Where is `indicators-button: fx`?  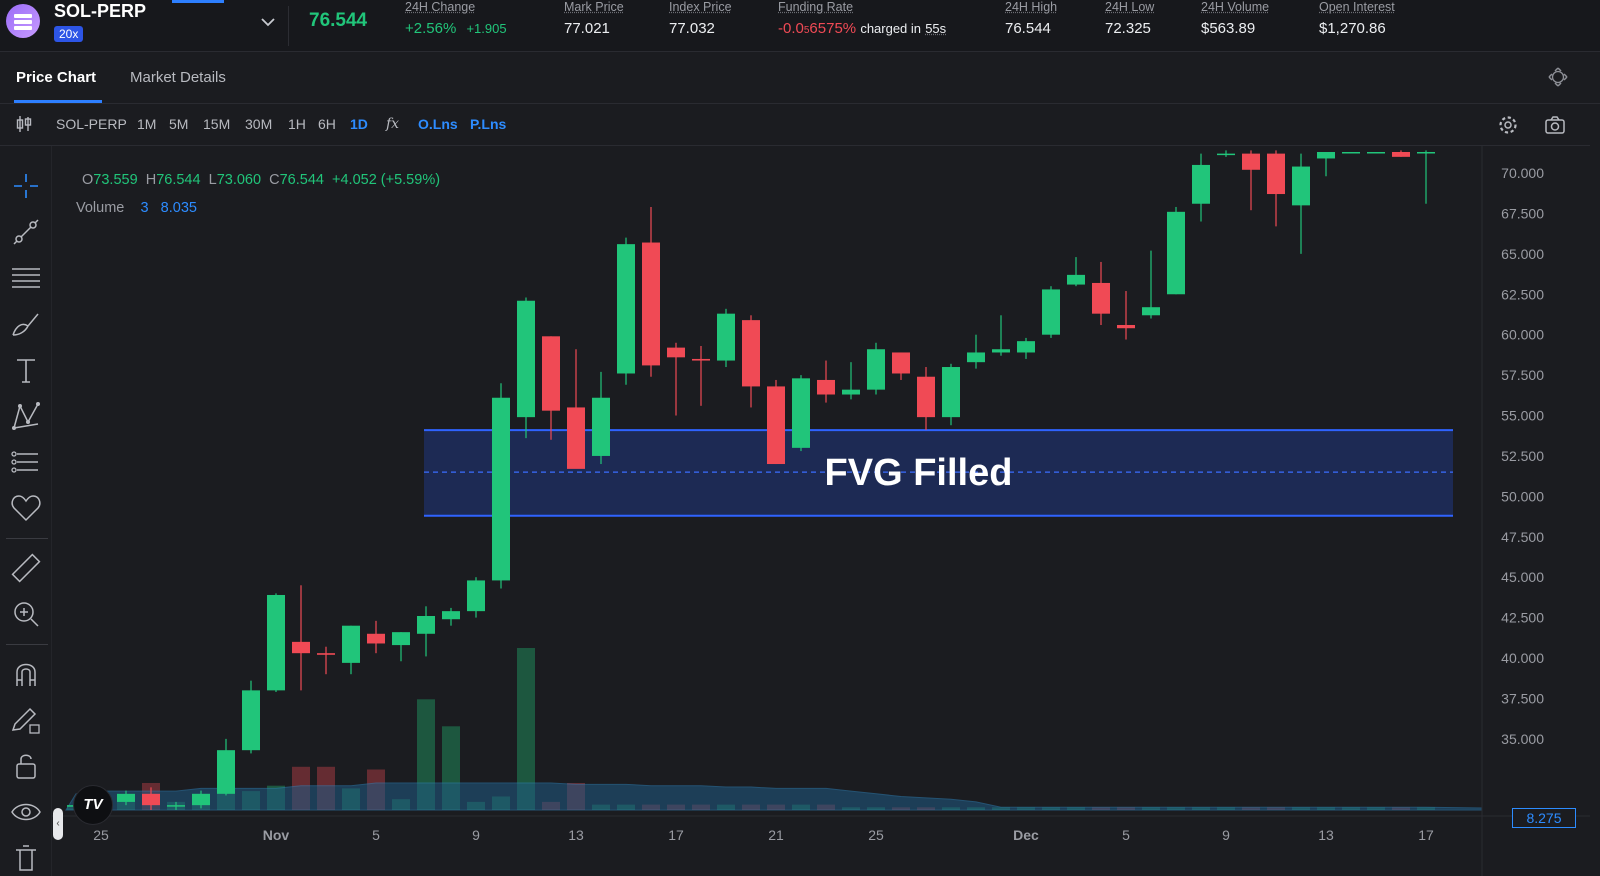 indicators-button: fx is located at coordinates (393, 124).